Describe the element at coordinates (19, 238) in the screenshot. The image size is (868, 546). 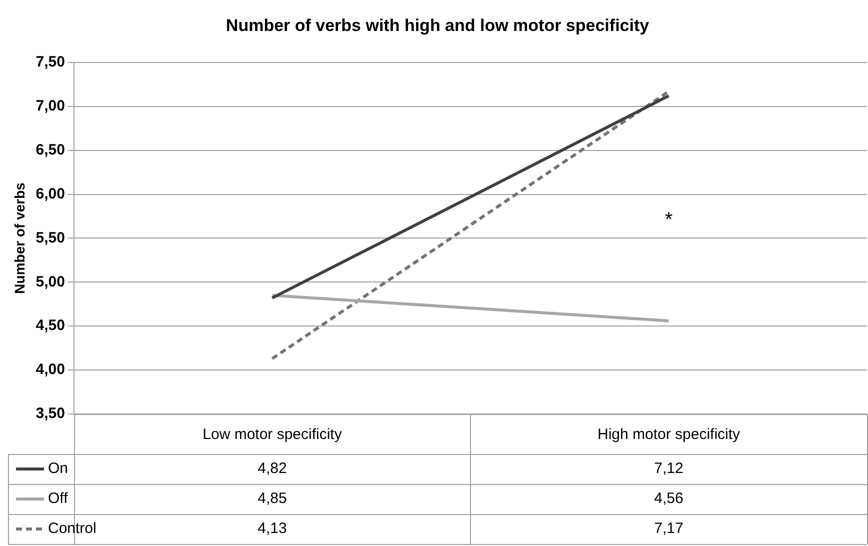
I see `y-axis-title: Number of verbs` at that location.